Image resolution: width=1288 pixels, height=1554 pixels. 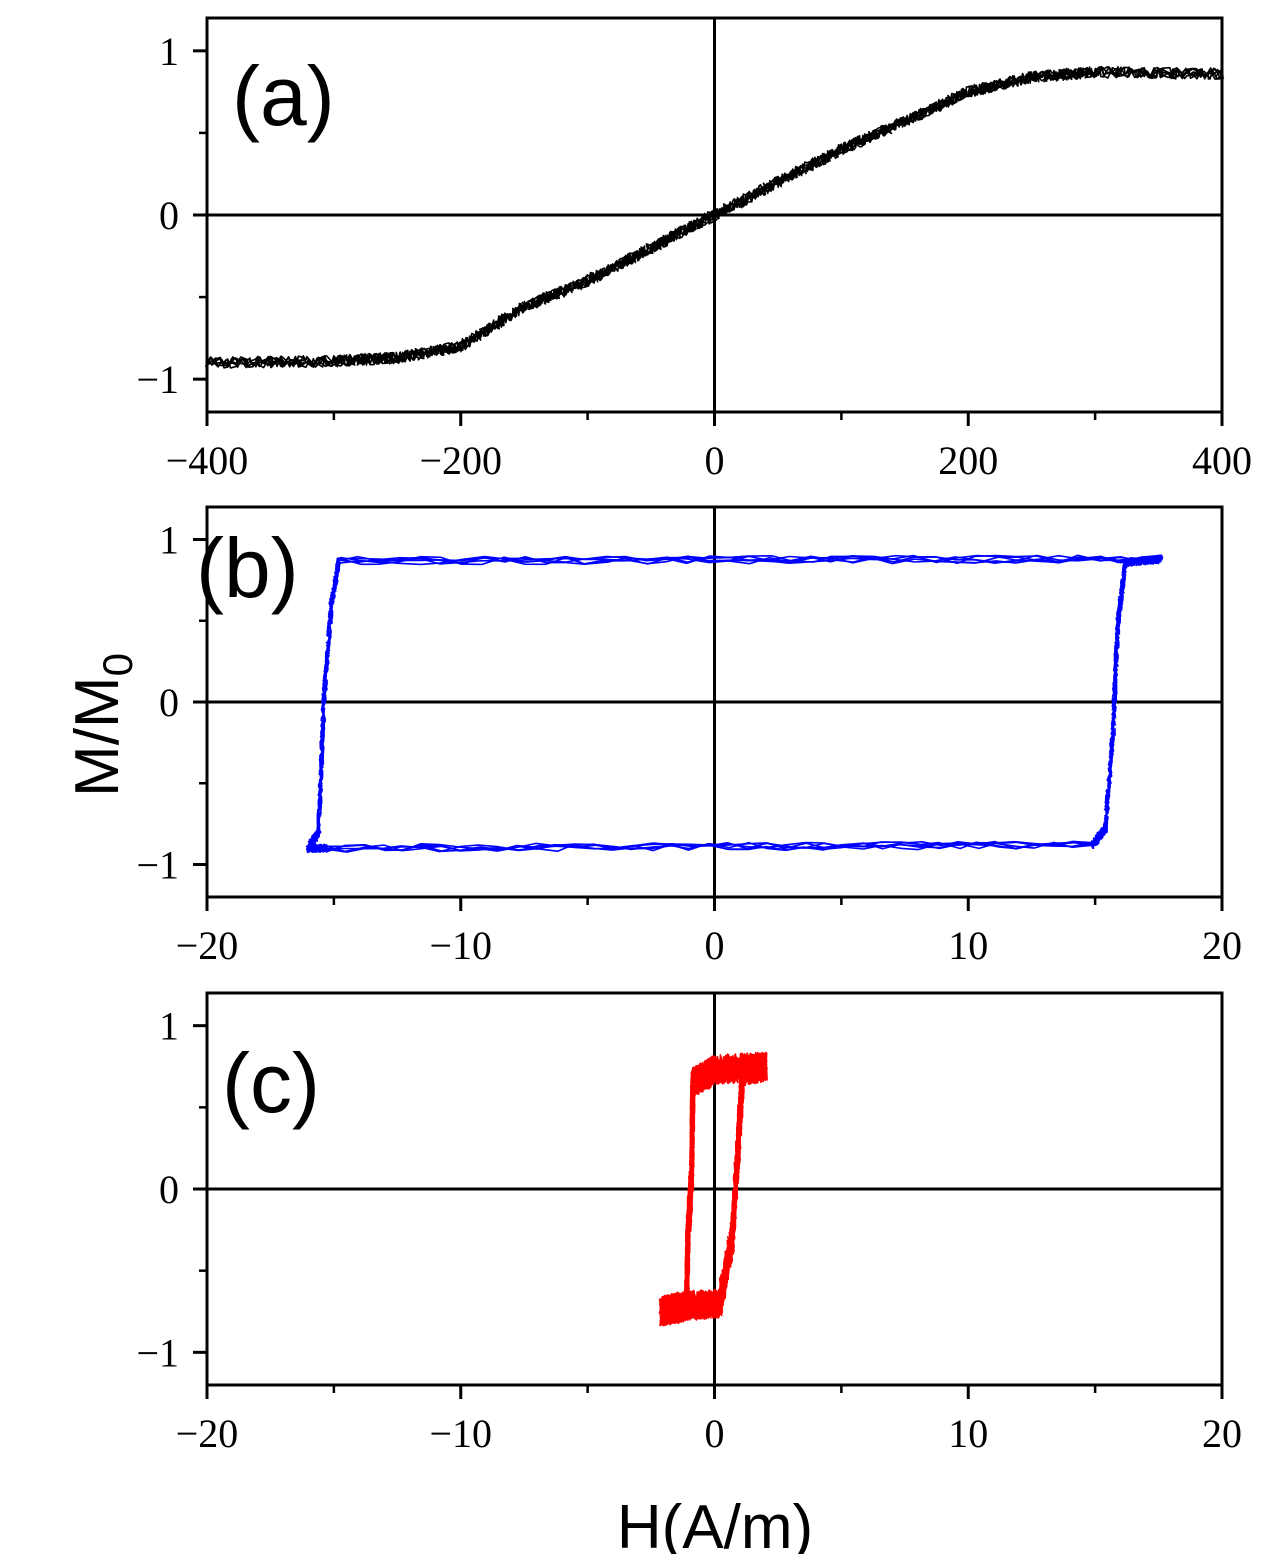 What do you see at coordinates (283, 96) in the screenshot?
I see `panel-label: (a)` at bounding box center [283, 96].